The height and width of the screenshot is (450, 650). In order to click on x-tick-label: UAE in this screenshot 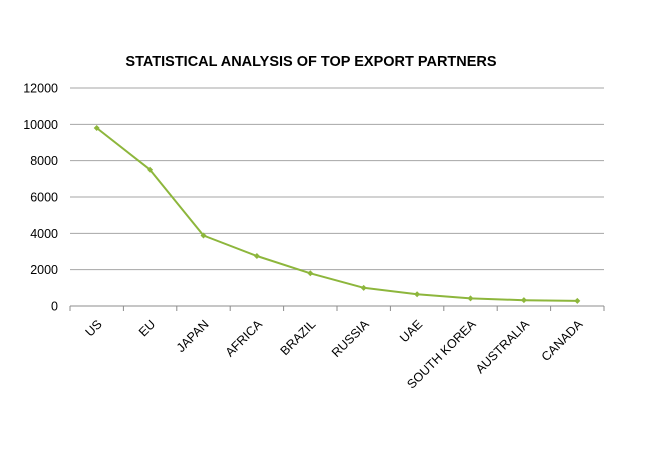, I will do `click(411, 331)`.